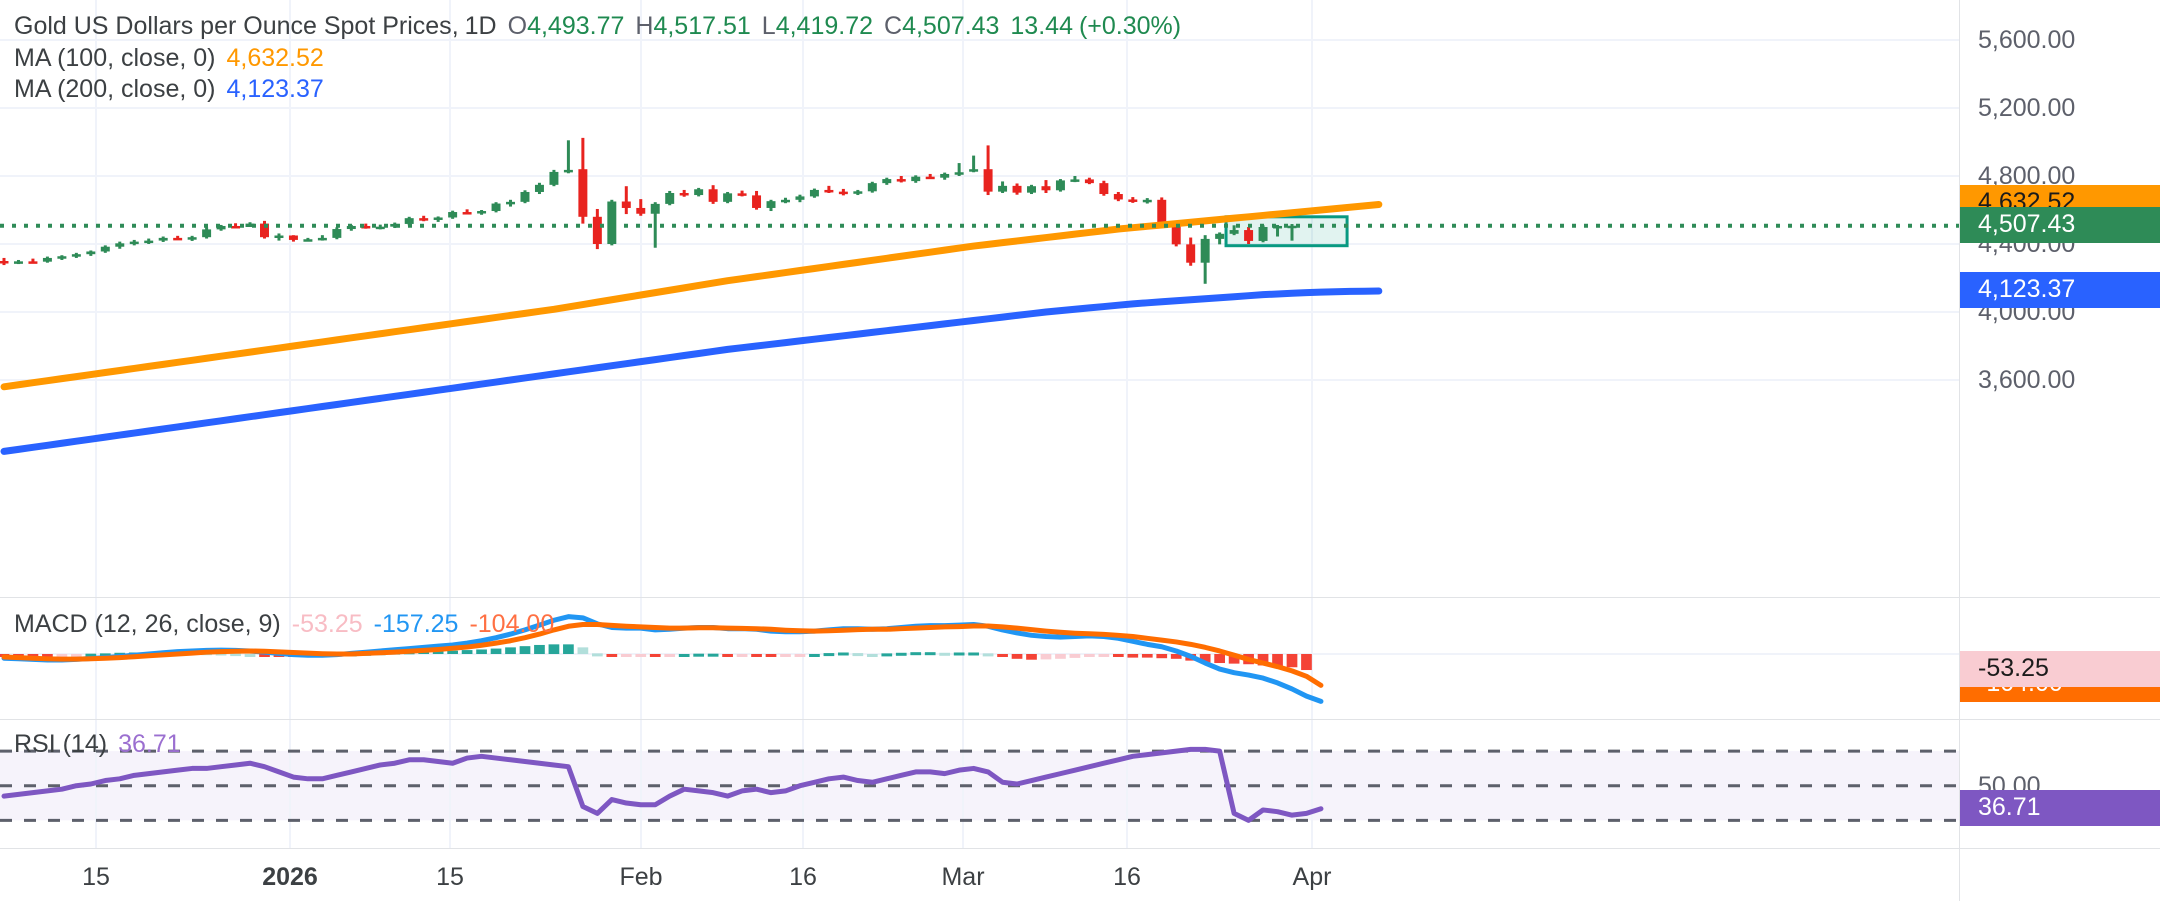  What do you see at coordinates (2027, 176) in the screenshot?
I see `price-tick-4800: 4,800.00` at bounding box center [2027, 176].